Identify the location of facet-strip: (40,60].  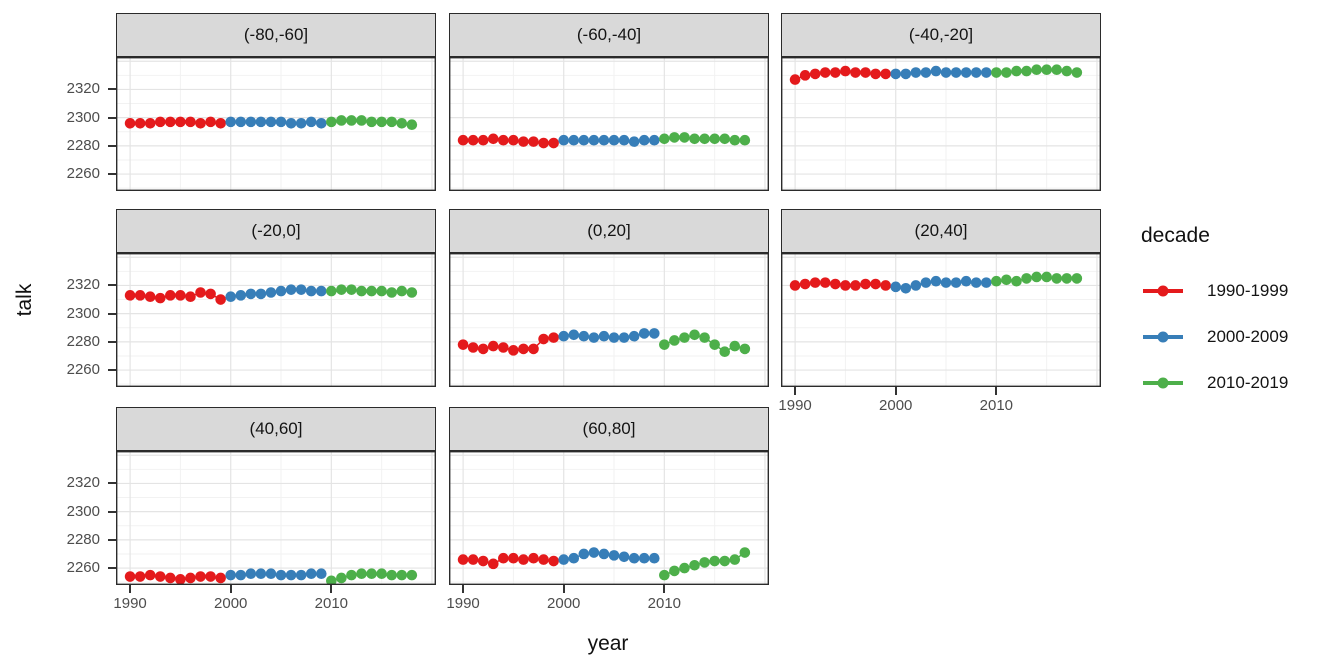
(276, 429).